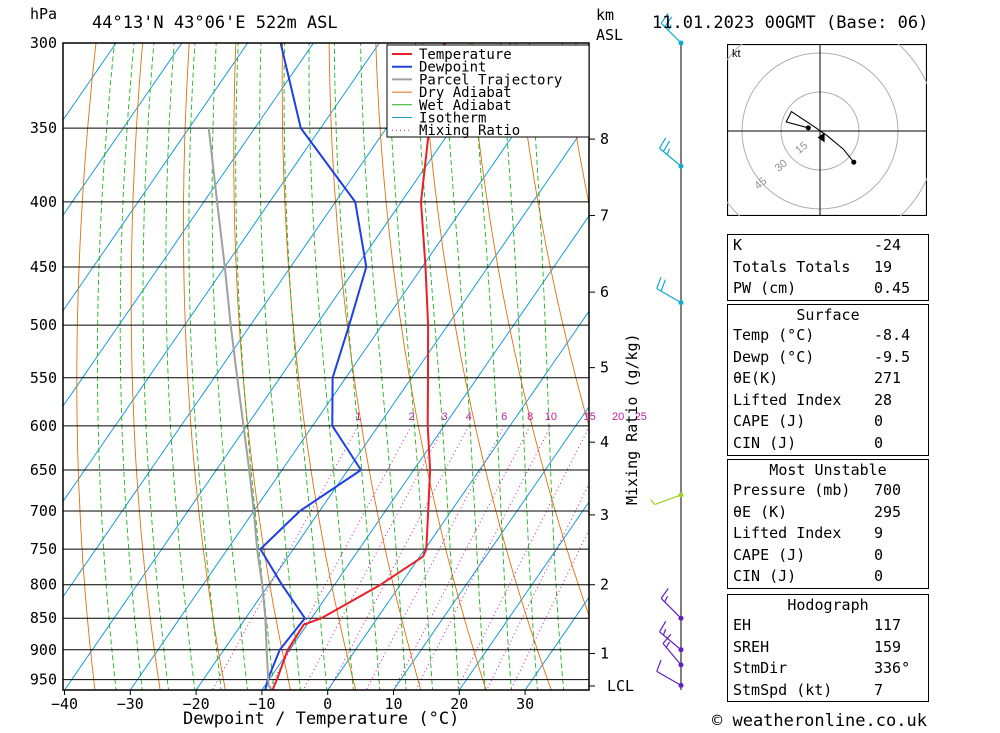 This screenshot has height=733, width=1000. What do you see at coordinates (819, 721) in the screenshot?
I see `copyright-link: © weatheronline.co.uk` at bounding box center [819, 721].